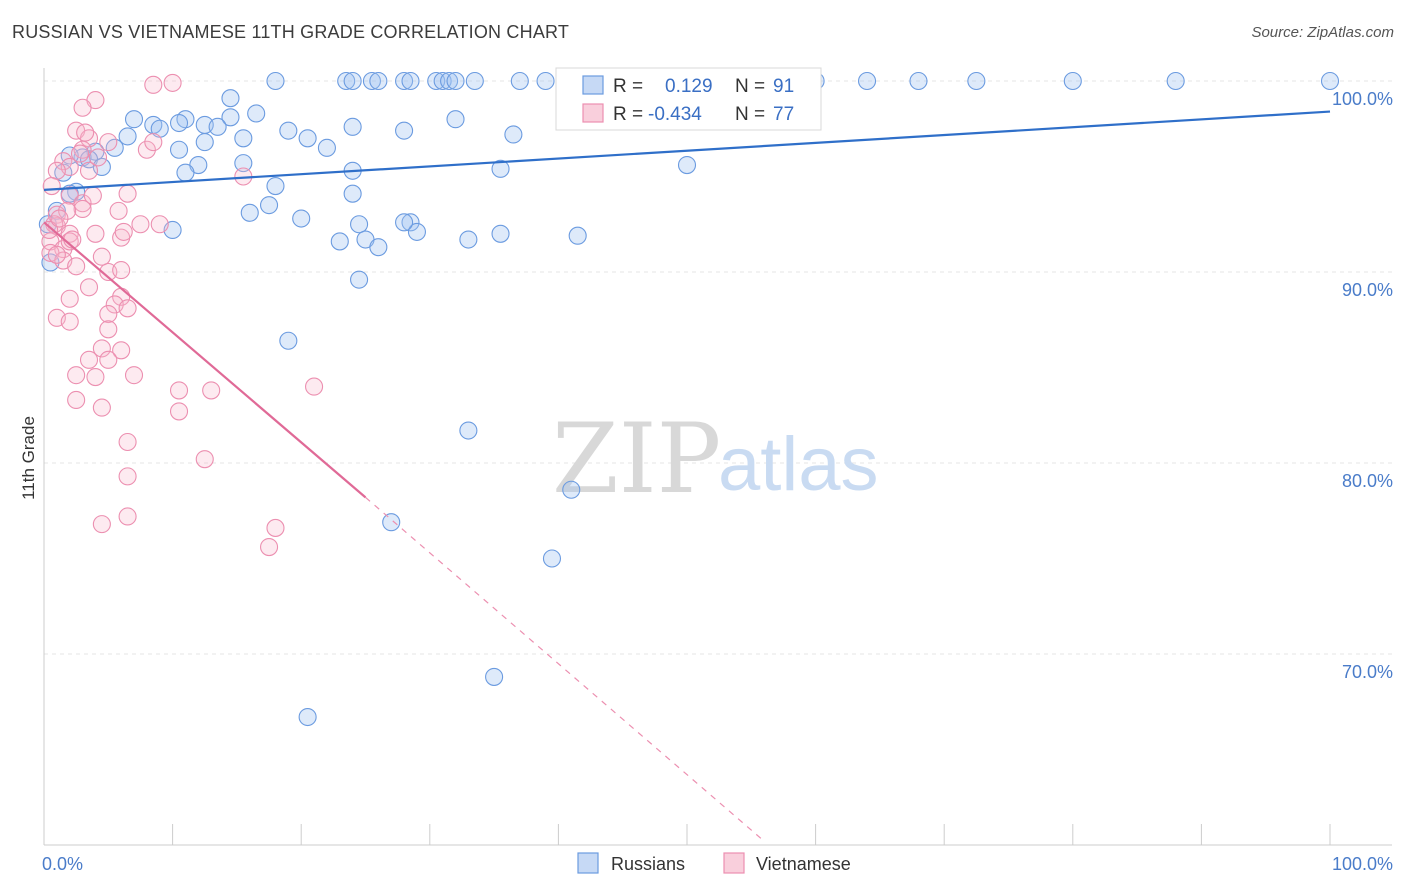  Describe the element at coordinates (803, 864) in the screenshot. I see `bottom-legend-vietnamese-label: Vietnamese` at that location.